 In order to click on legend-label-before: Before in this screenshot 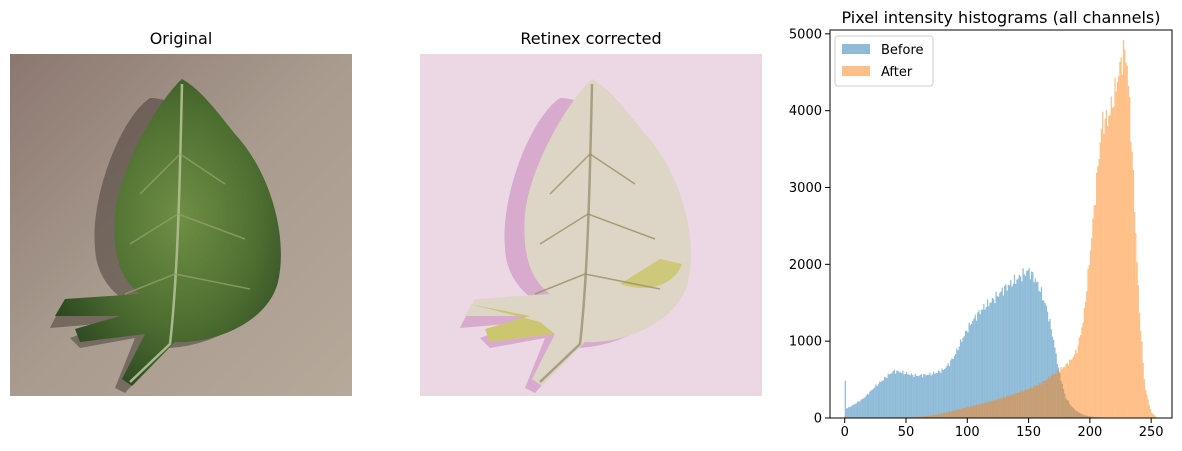, I will do `click(902, 50)`.